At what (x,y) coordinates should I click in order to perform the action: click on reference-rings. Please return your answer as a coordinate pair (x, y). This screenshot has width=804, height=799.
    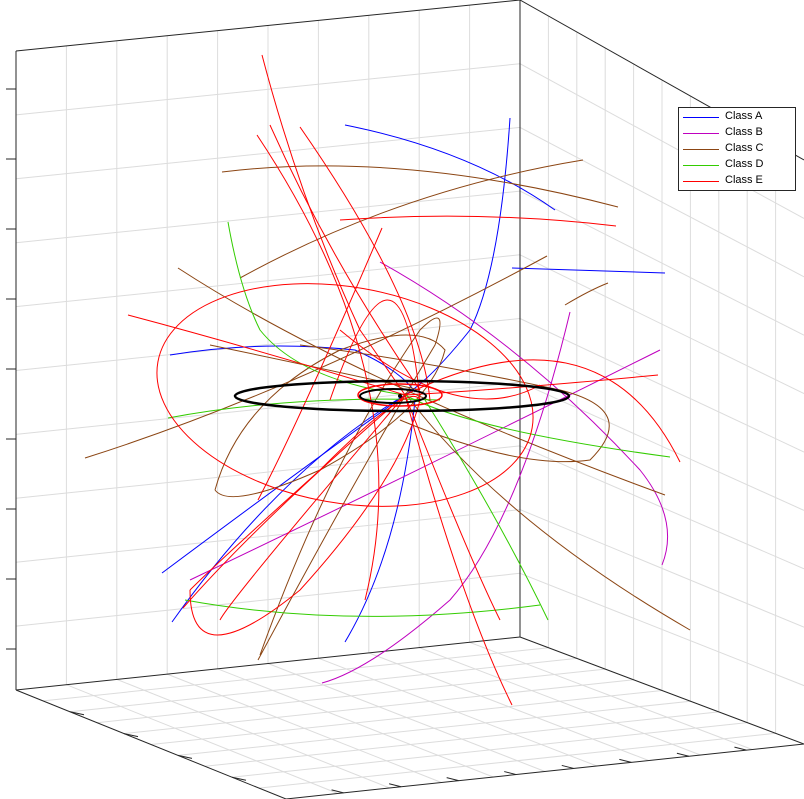
    Looking at the image, I should click on (402, 396).